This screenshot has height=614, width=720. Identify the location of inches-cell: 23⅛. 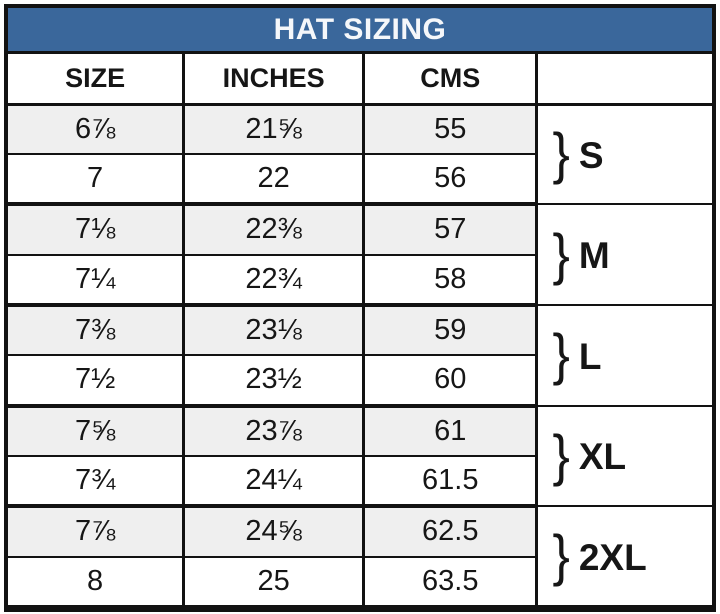
(273, 330).